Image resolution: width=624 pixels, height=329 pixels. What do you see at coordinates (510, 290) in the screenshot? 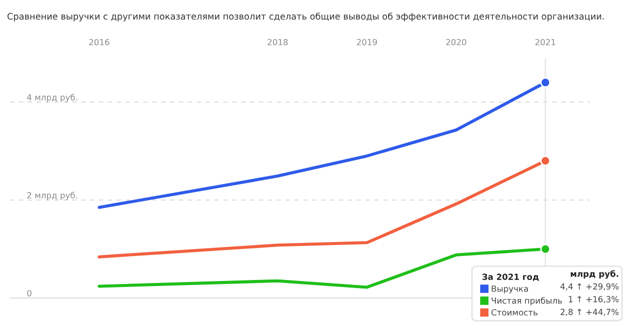
I see `legend-label: Выручка` at bounding box center [510, 290].